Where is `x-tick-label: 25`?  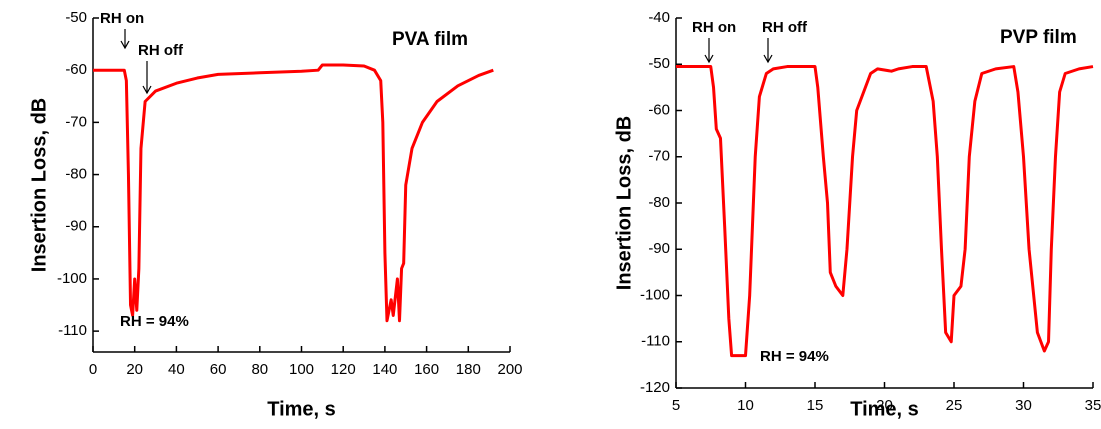 x-tick-label: 25 is located at coordinates (954, 405).